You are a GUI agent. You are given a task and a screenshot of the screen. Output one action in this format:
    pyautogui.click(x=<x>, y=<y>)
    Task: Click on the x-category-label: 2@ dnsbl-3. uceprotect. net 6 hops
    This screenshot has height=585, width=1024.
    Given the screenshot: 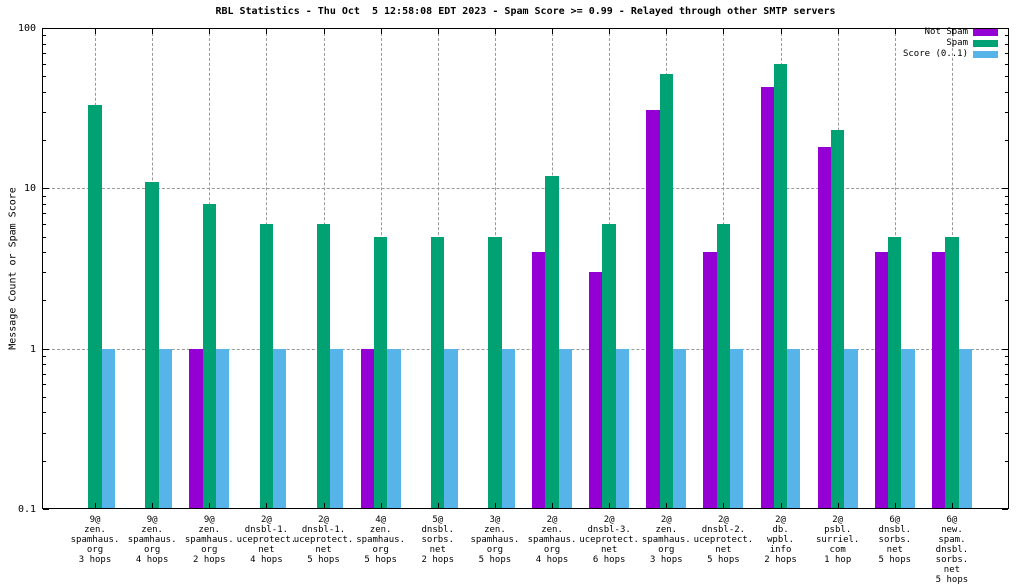 What is the action you would take?
    pyautogui.click(x=609, y=540)
    